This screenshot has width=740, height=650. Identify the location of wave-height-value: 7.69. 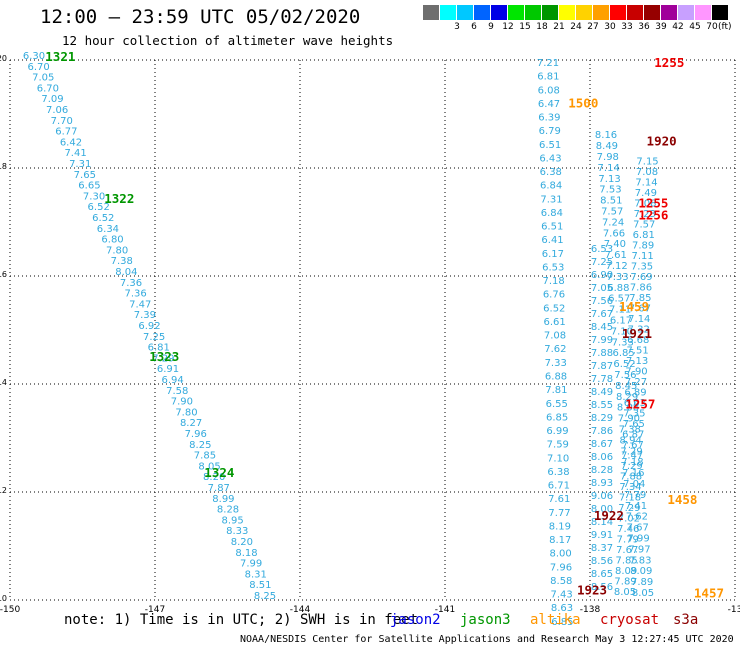
(641, 277).